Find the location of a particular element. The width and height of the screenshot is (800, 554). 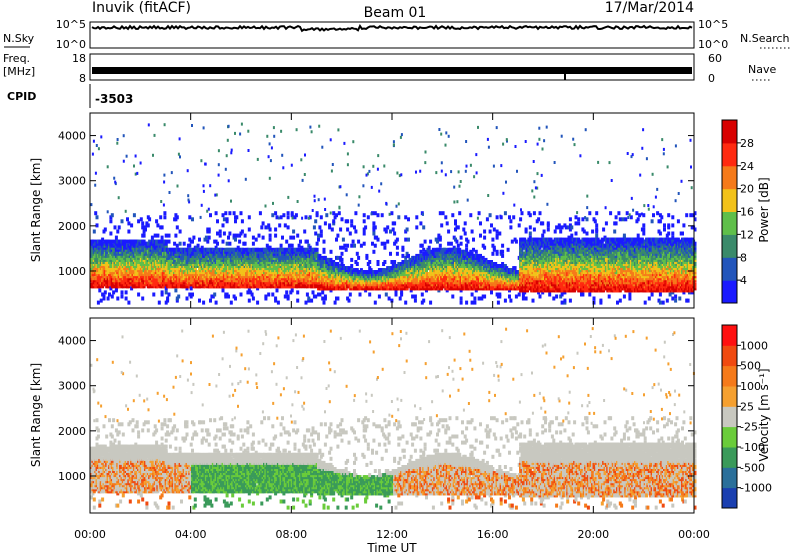

beam-title: Beam 01 is located at coordinates (395, 13).